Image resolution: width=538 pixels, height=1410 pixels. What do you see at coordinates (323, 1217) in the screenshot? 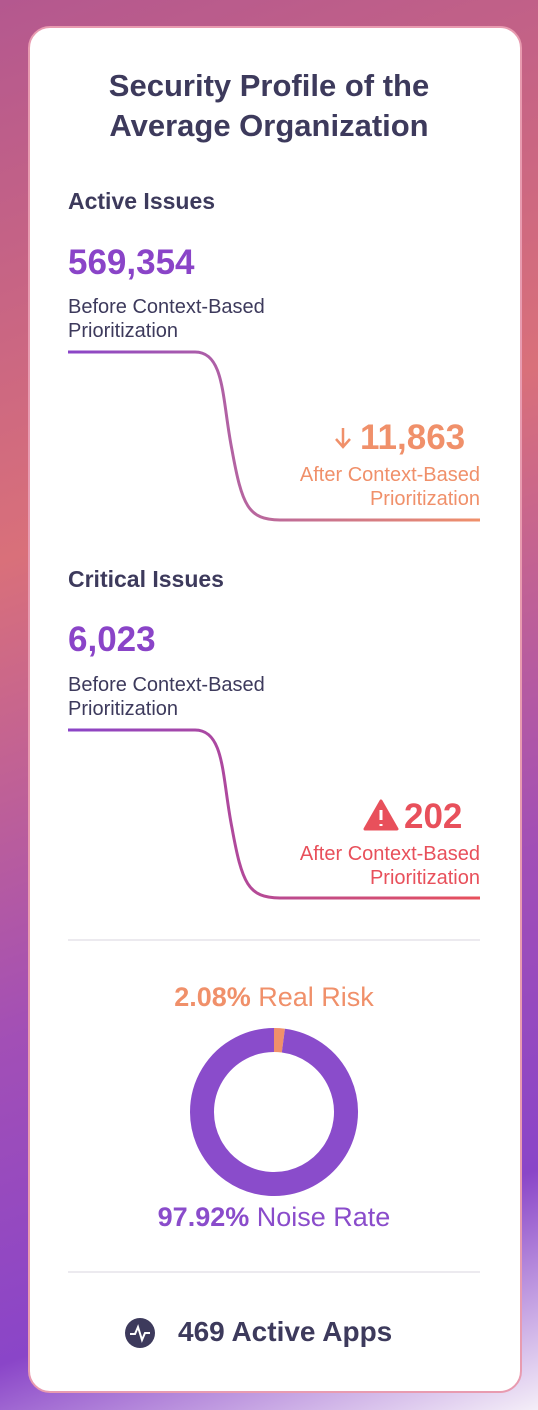
I see `noise-label: Noise Rate` at bounding box center [323, 1217].